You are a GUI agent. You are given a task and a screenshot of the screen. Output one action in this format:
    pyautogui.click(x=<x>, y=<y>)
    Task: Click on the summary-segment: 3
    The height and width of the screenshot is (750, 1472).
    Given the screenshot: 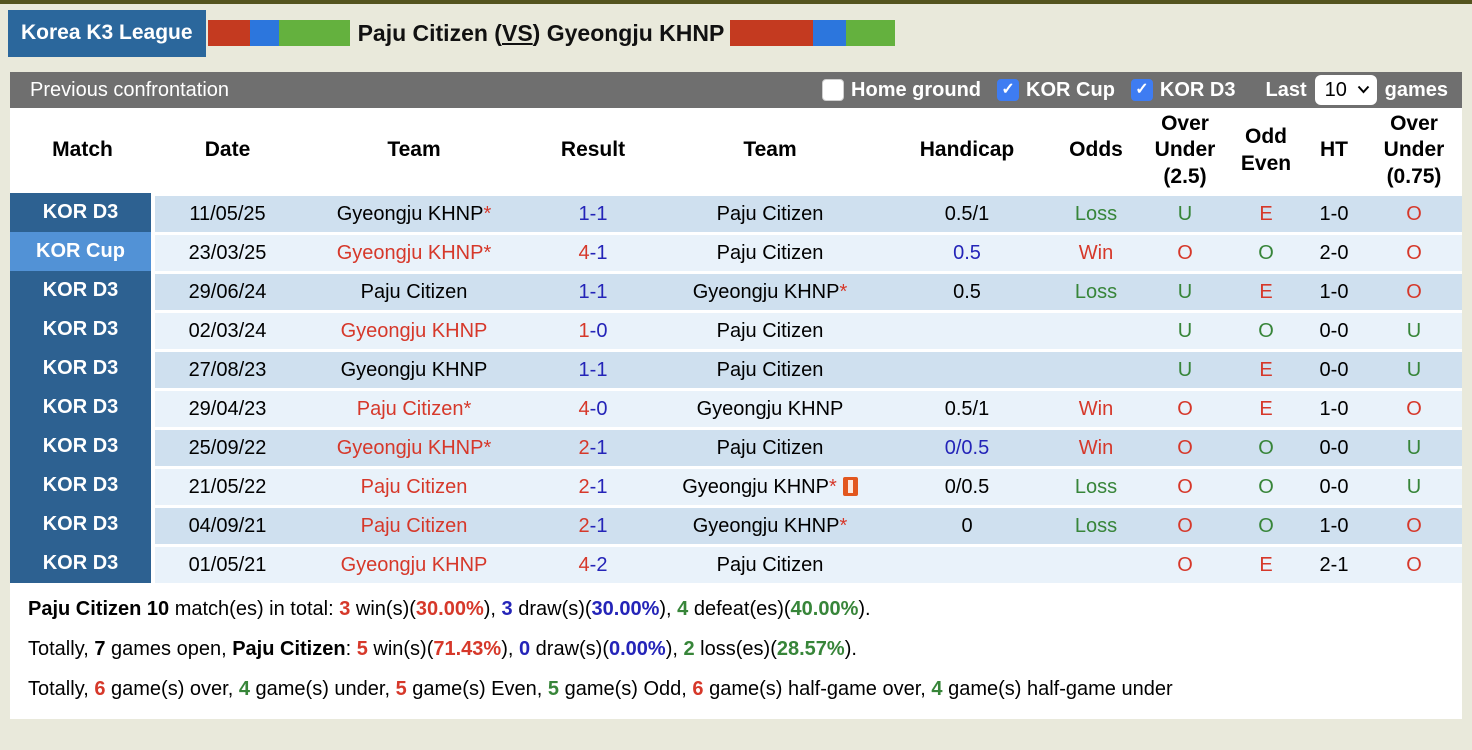 What is the action you would take?
    pyautogui.click(x=345, y=609)
    